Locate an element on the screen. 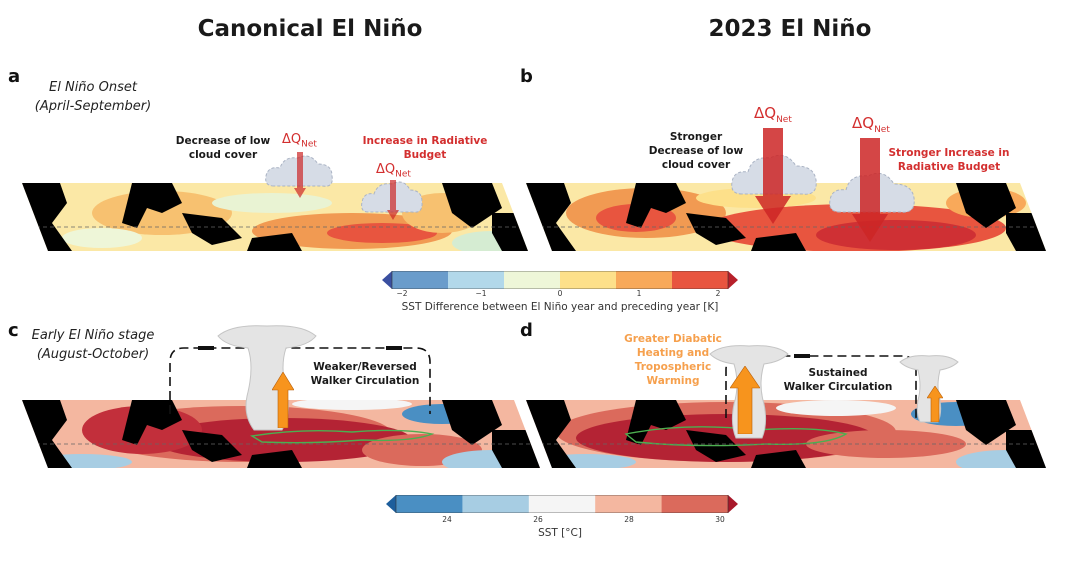 This screenshot has height=574, width=1080. panel-a-land-america-east is located at coordinates (472, 205).